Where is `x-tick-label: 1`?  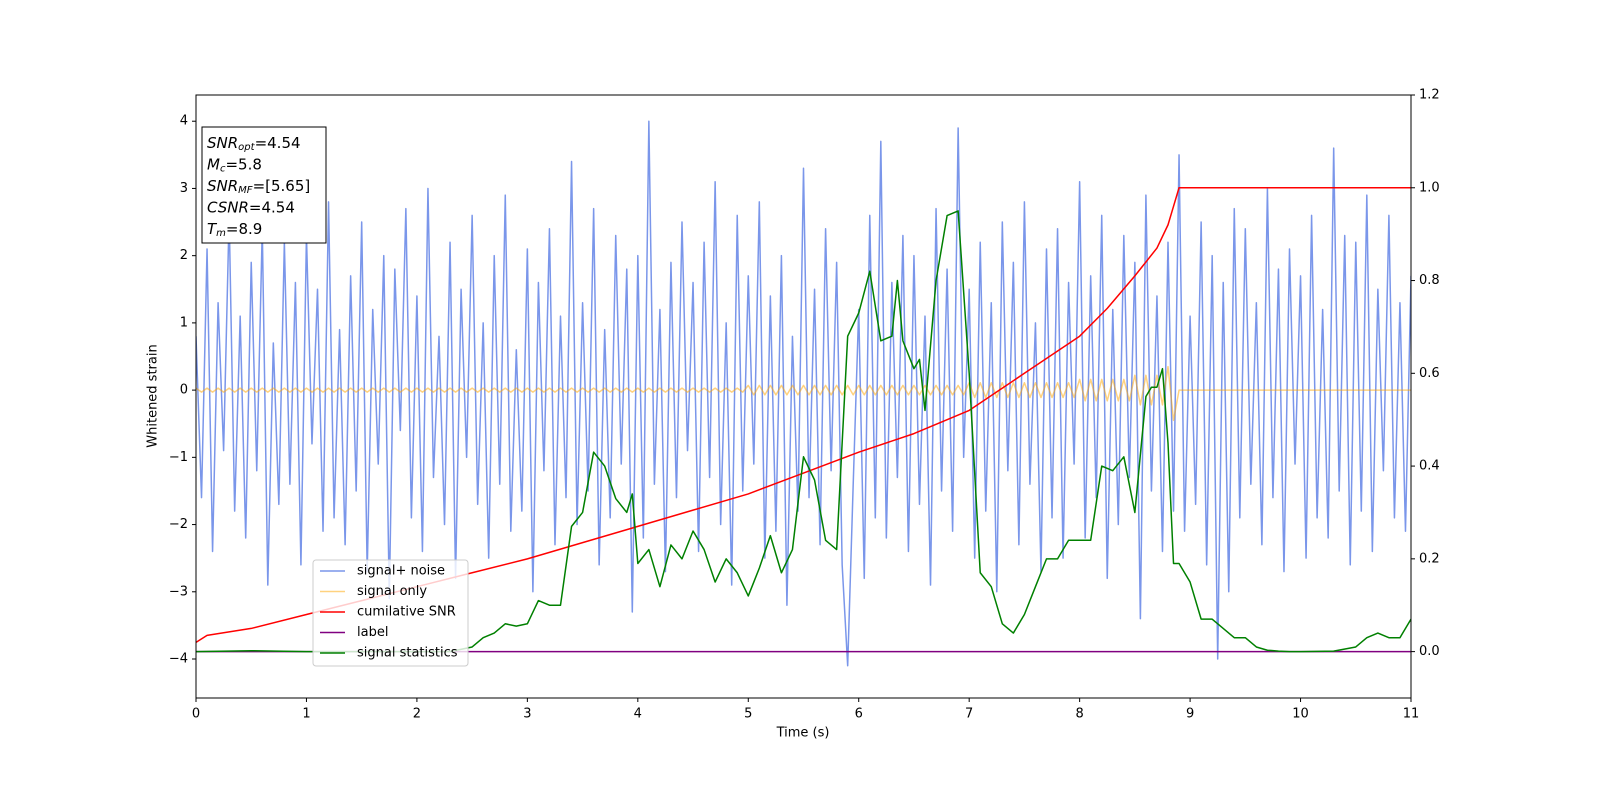
x-tick-label: 1 is located at coordinates (306, 714).